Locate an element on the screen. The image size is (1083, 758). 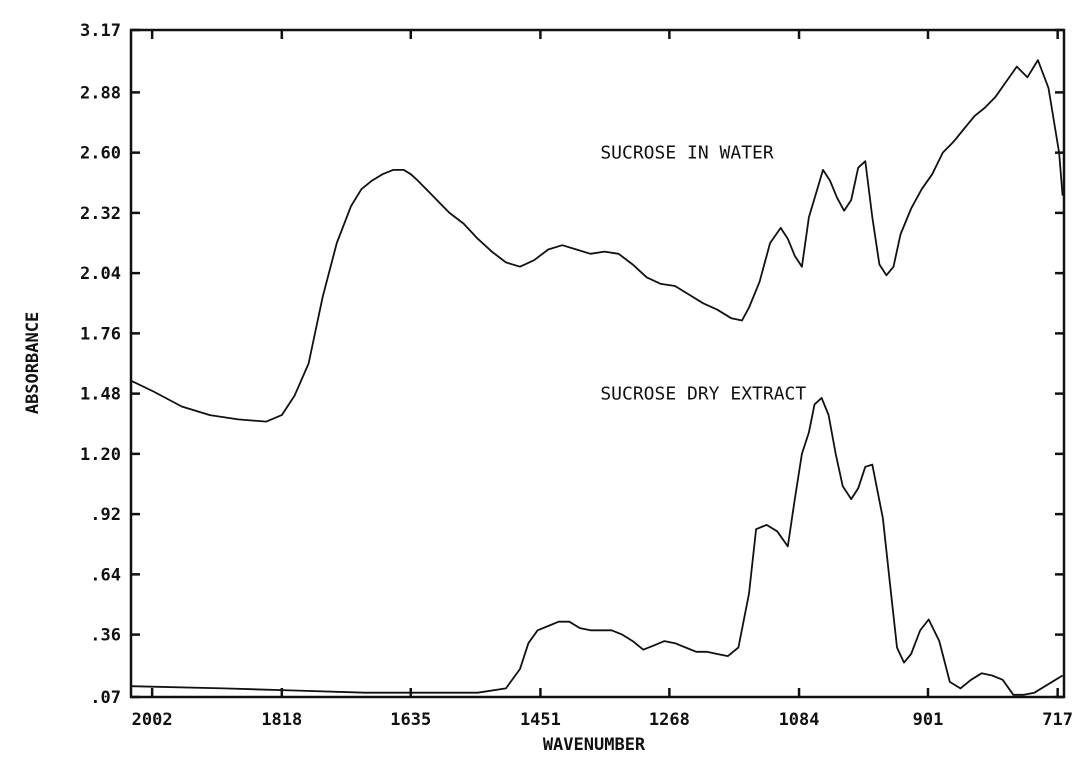
x-tick-label: 1084 is located at coordinates (799, 720).